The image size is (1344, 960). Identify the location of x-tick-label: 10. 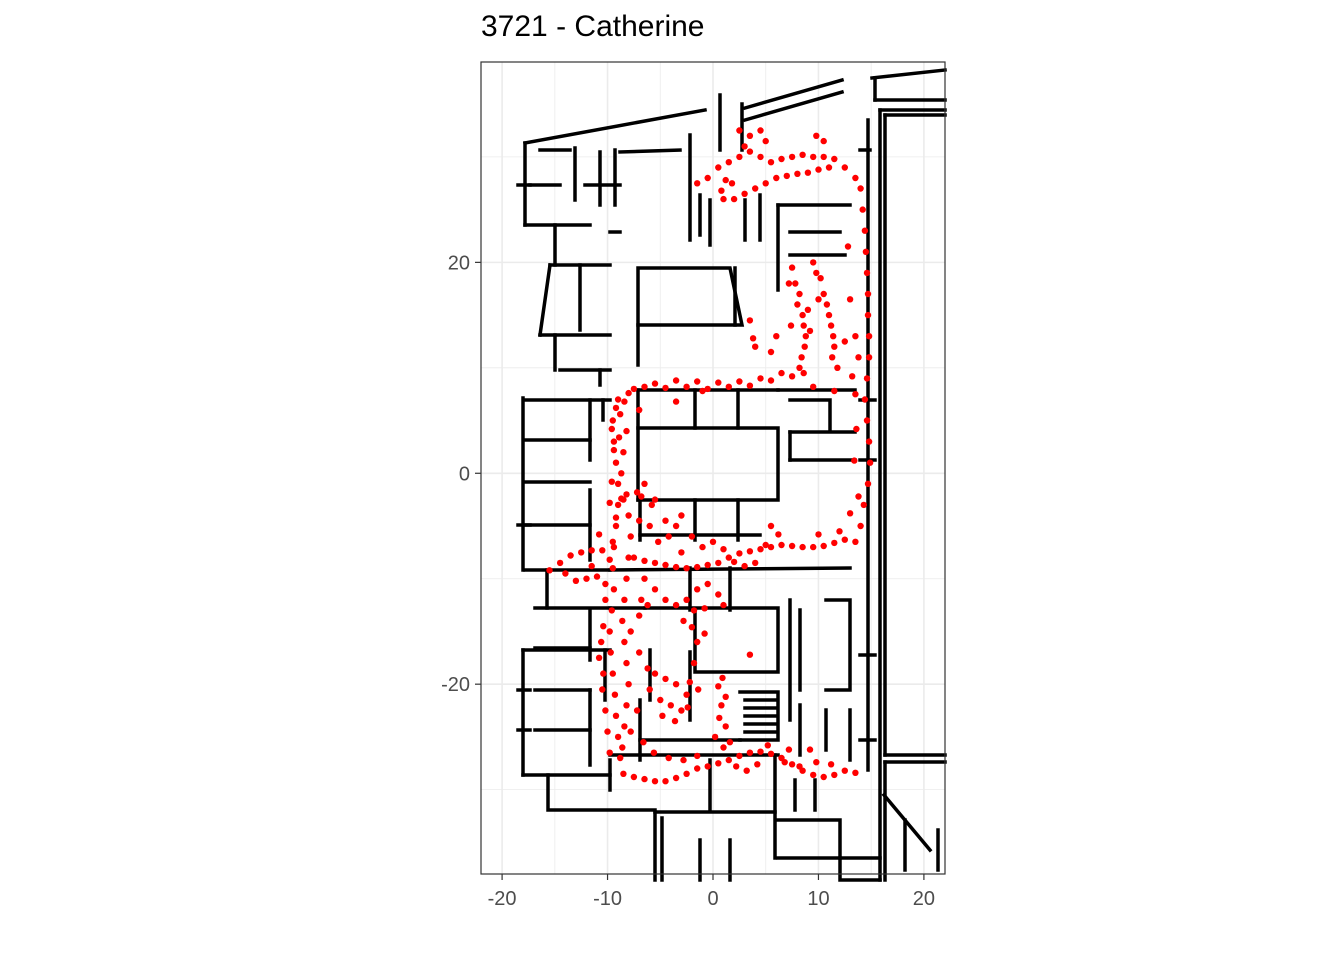
(818, 899).